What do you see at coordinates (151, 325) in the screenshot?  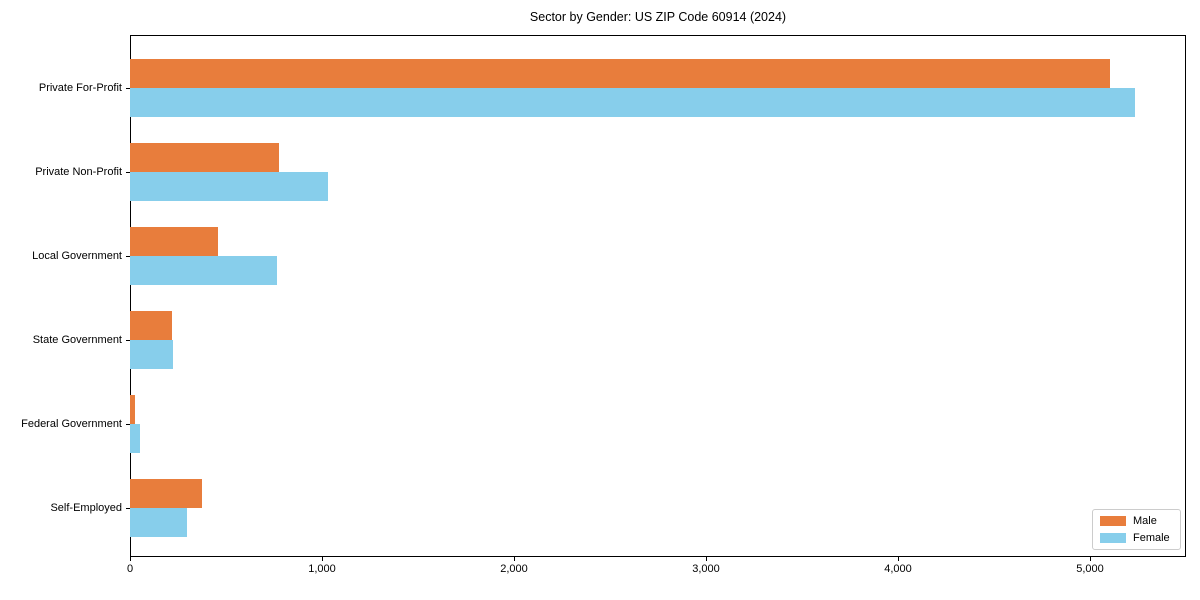 I see `bar-male-state-government` at bounding box center [151, 325].